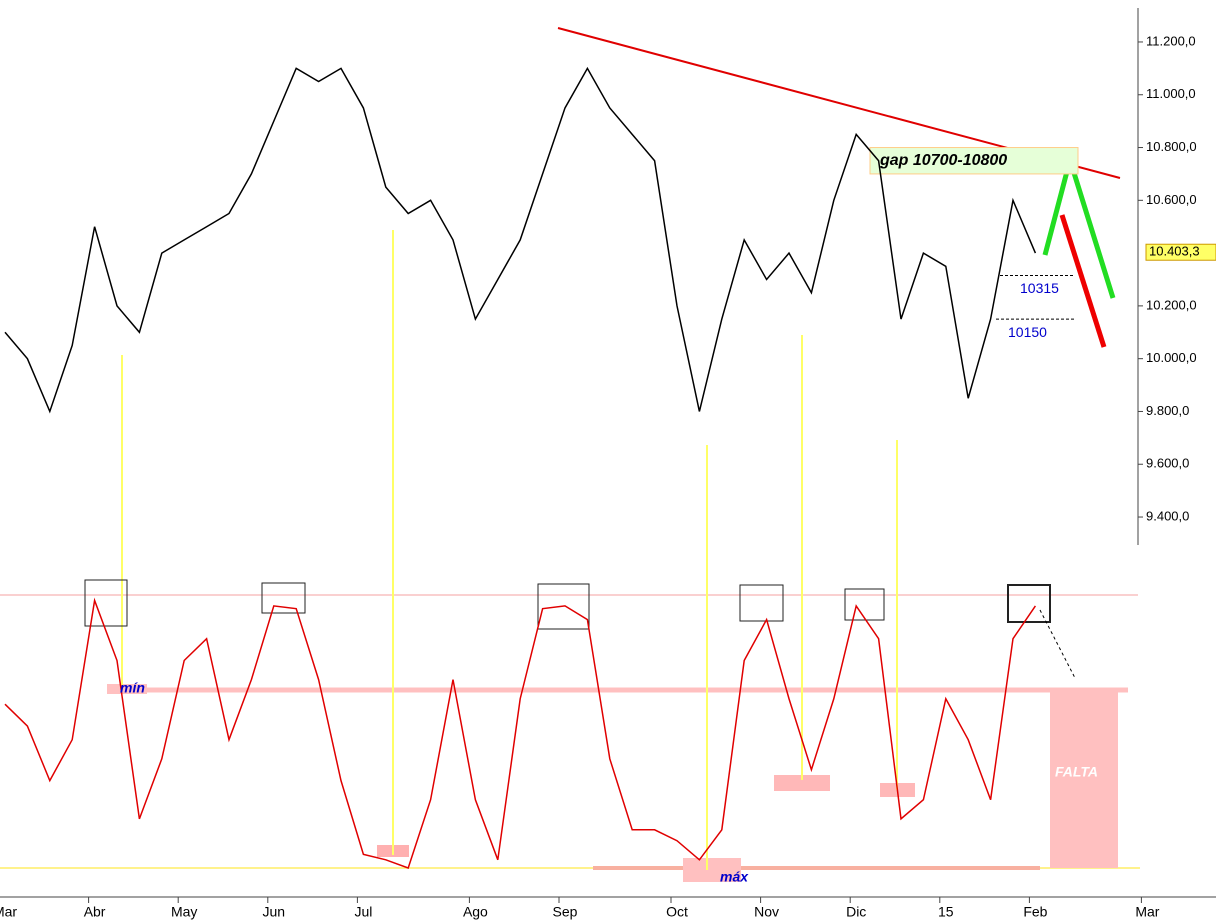  I want to click on x-tick-label: Dic, so click(856, 912).